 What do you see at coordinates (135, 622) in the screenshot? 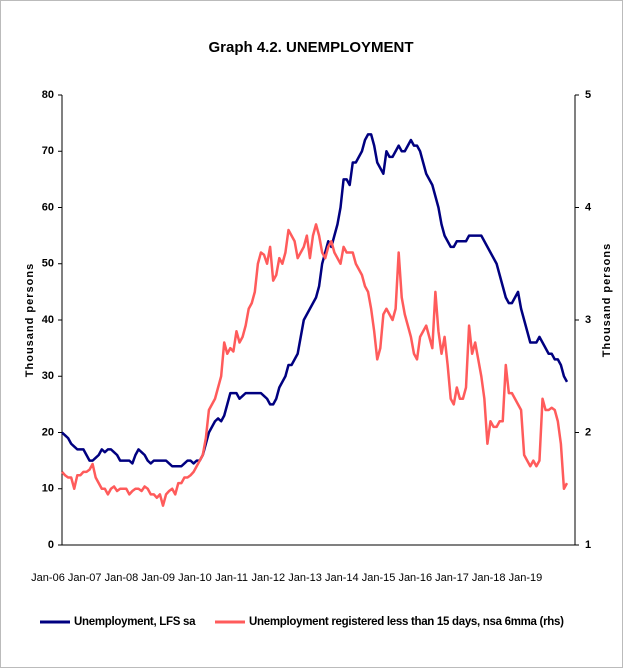
I see `legend-label: Unemployment, LFS sa` at bounding box center [135, 622].